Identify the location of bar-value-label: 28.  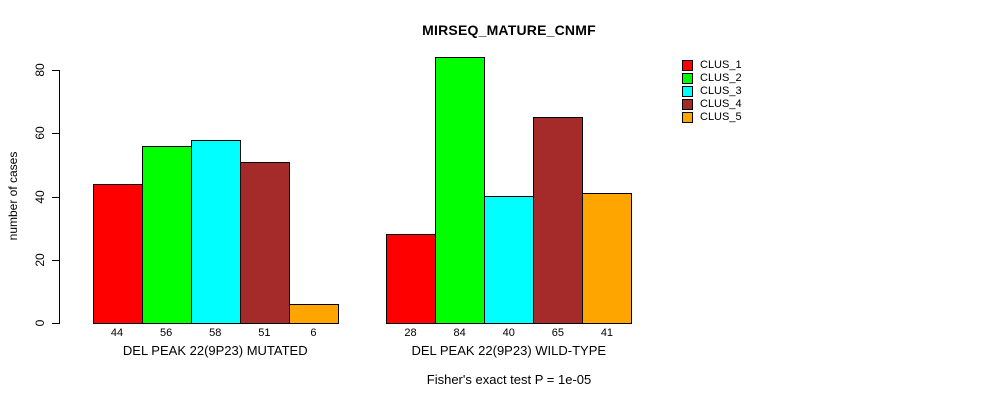
(410, 333).